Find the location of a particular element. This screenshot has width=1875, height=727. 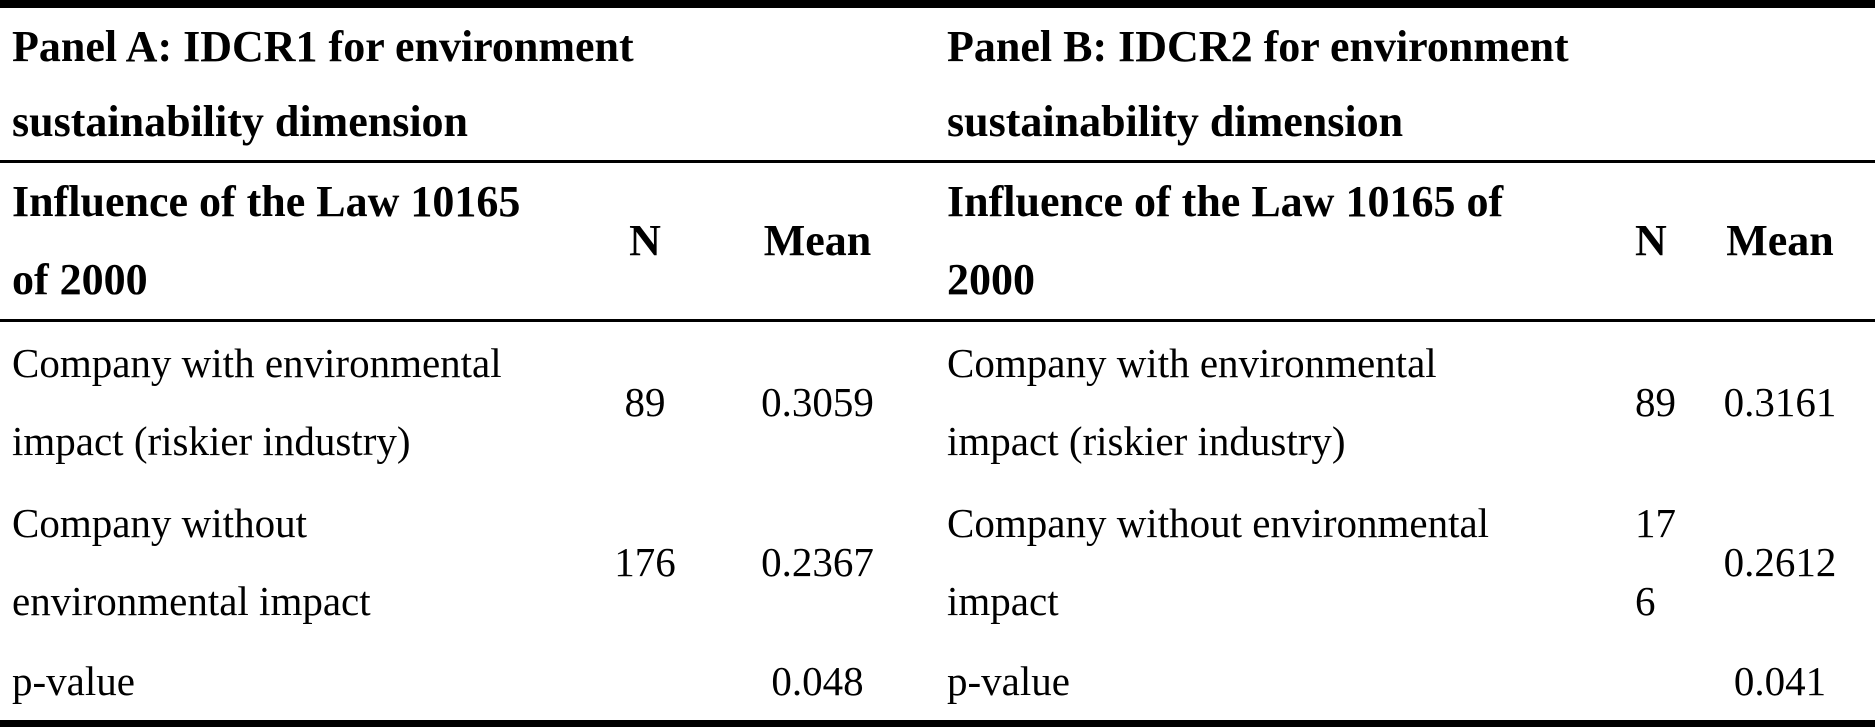

panel-b-row1-mean: 0.3161 is located at coordinates (1780, 402).